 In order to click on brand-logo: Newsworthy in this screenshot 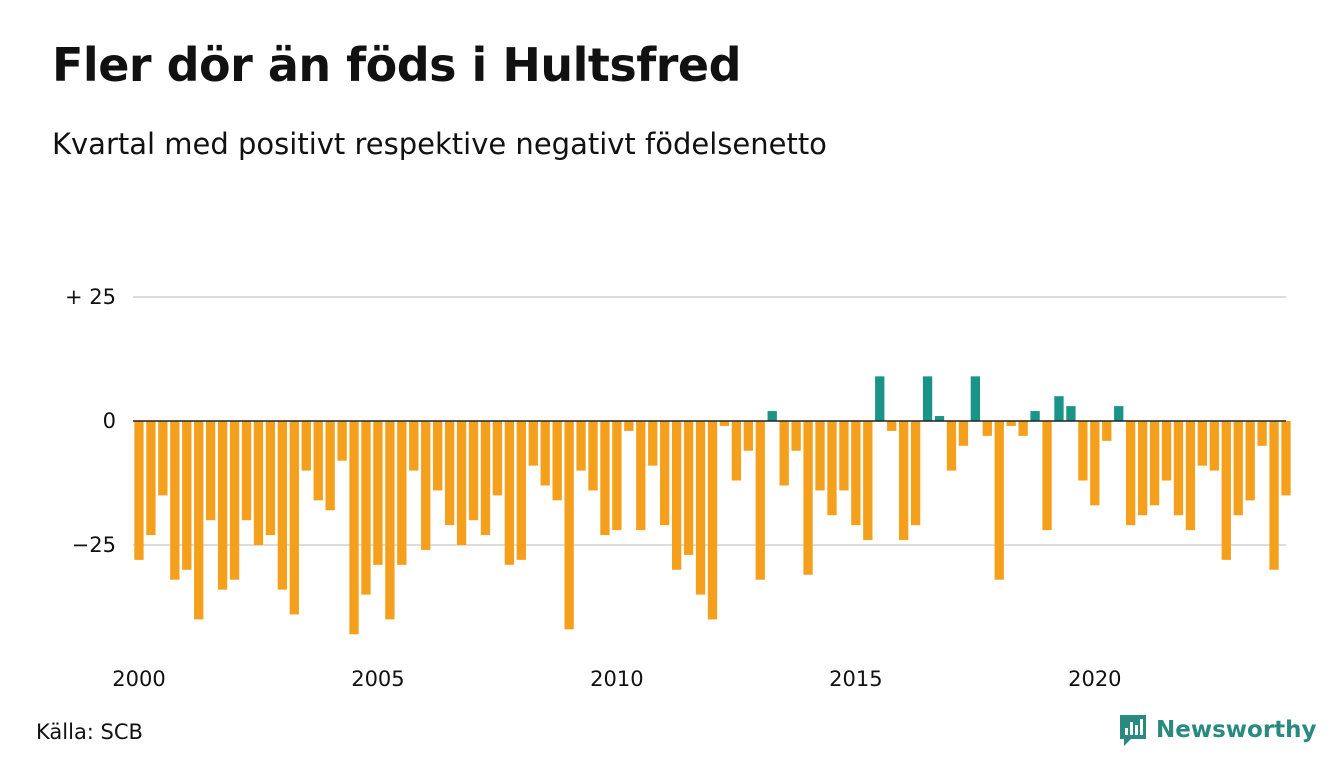, I will do `click(1217, 730)`.